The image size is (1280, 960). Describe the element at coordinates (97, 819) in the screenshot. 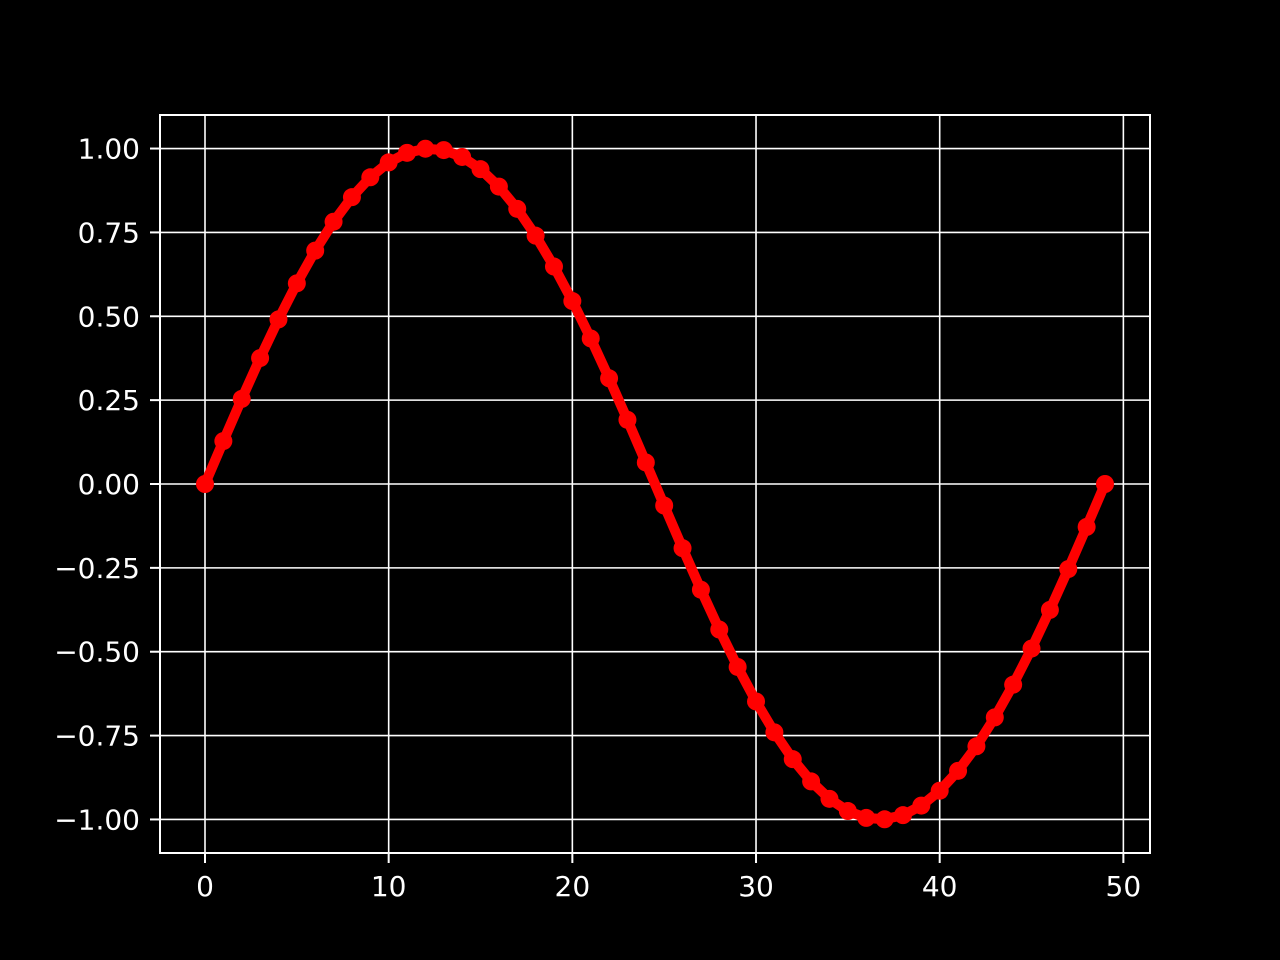

I see `y-tick-label: −1.00` at that location.